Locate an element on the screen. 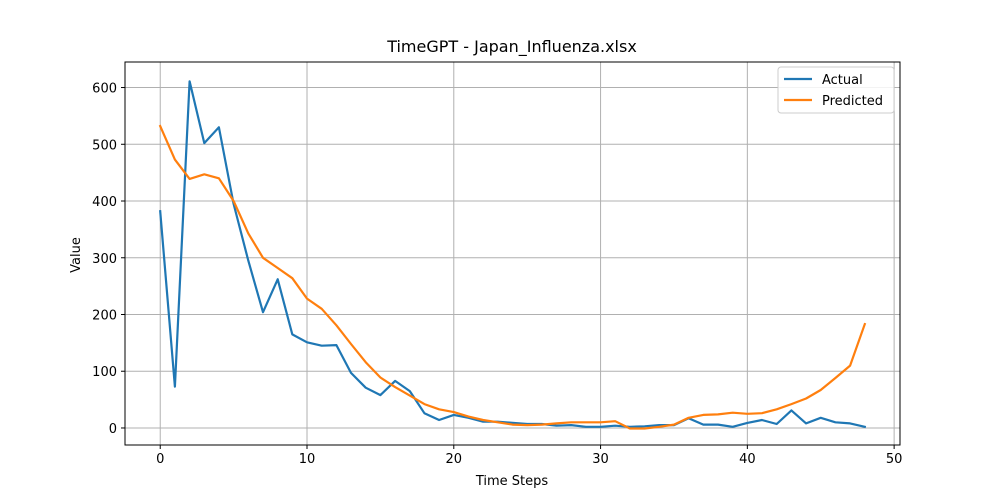 Image resolution: width=1000 pixels, height=504 pixels. x-tick-label: 40 is located at coordinates (747, 459).